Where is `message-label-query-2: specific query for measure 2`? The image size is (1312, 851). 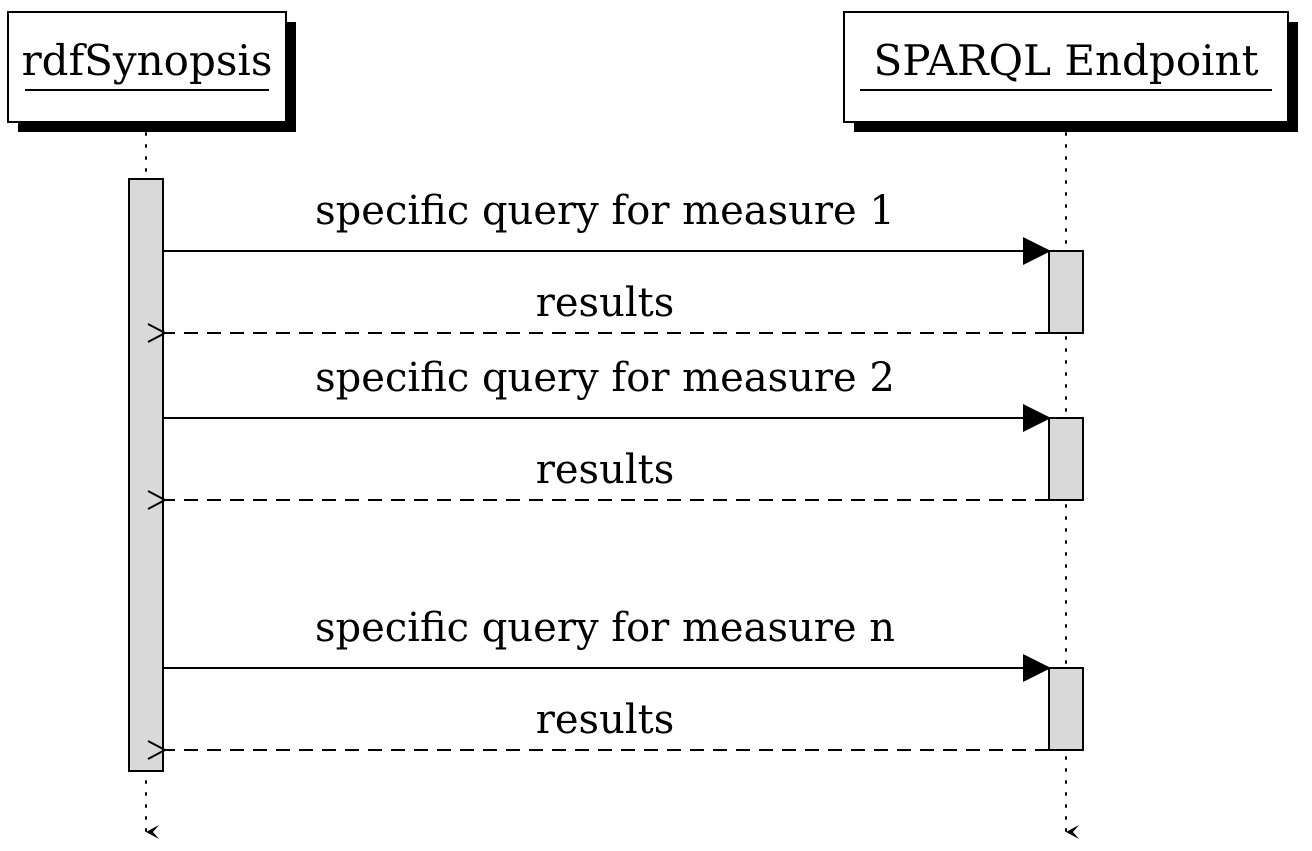
message-label-query-2: specific query for measure 2 is located at coordinates (605, 378).